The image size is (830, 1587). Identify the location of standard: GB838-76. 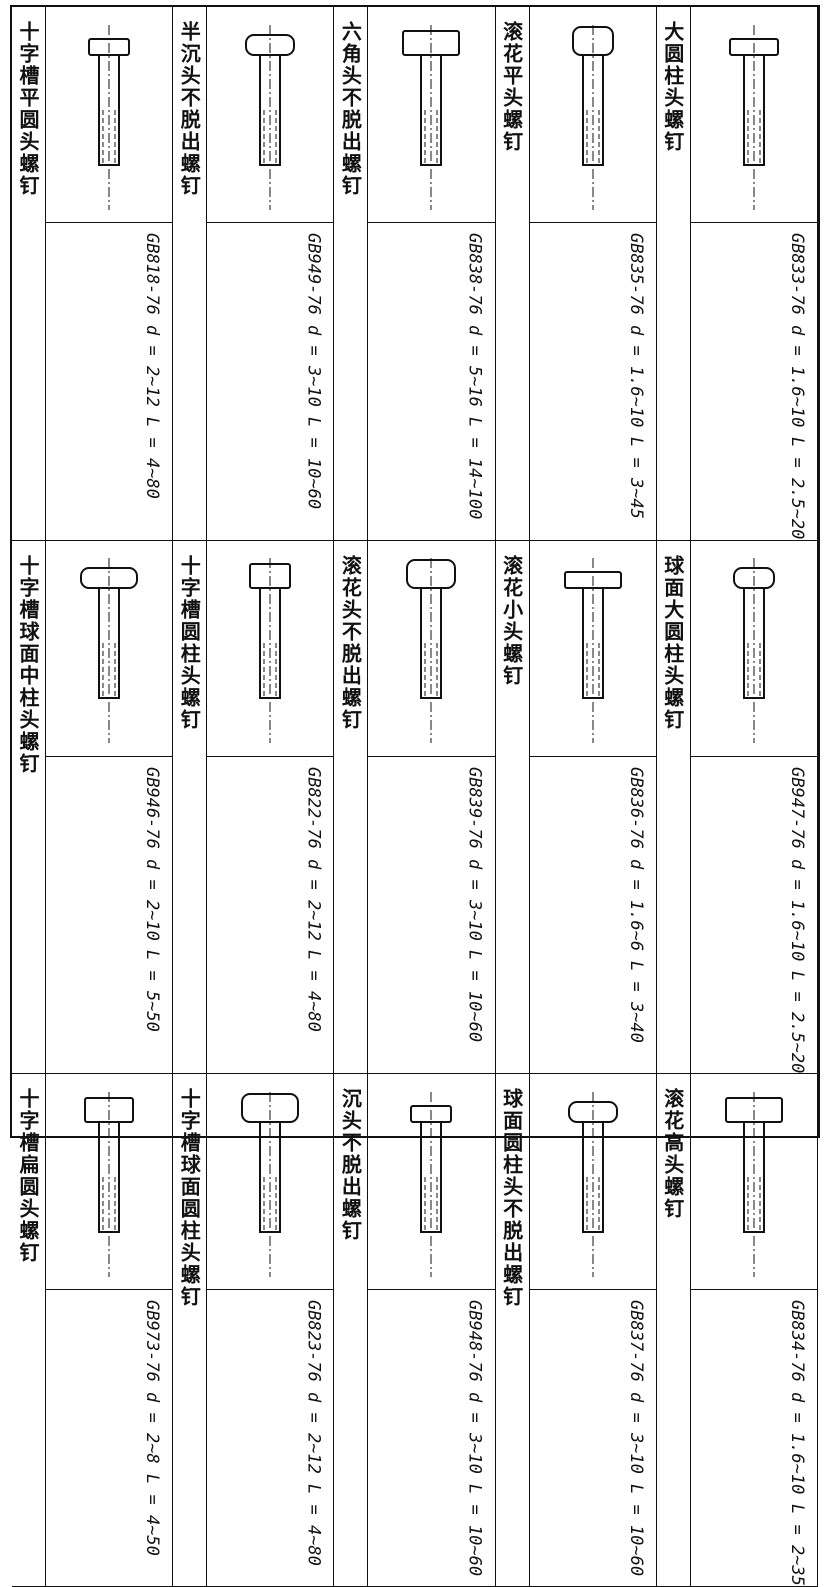
(474, 274).